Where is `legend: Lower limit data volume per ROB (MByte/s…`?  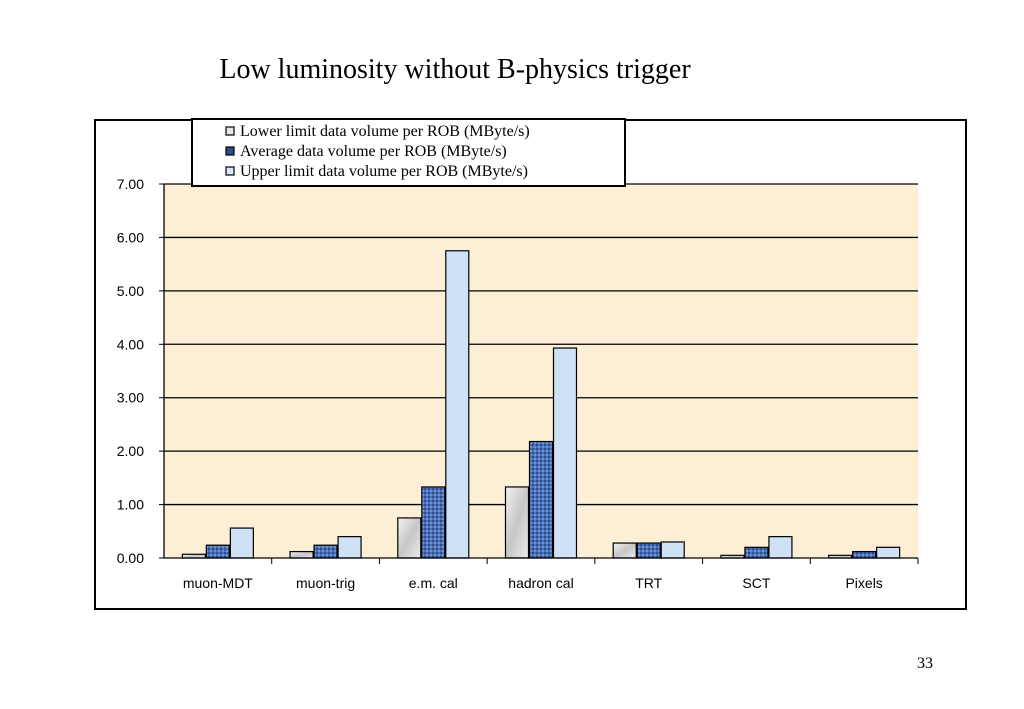
legend: Lower limit data volume per ROB (MByte/s… is located at coordinates (408, 152).